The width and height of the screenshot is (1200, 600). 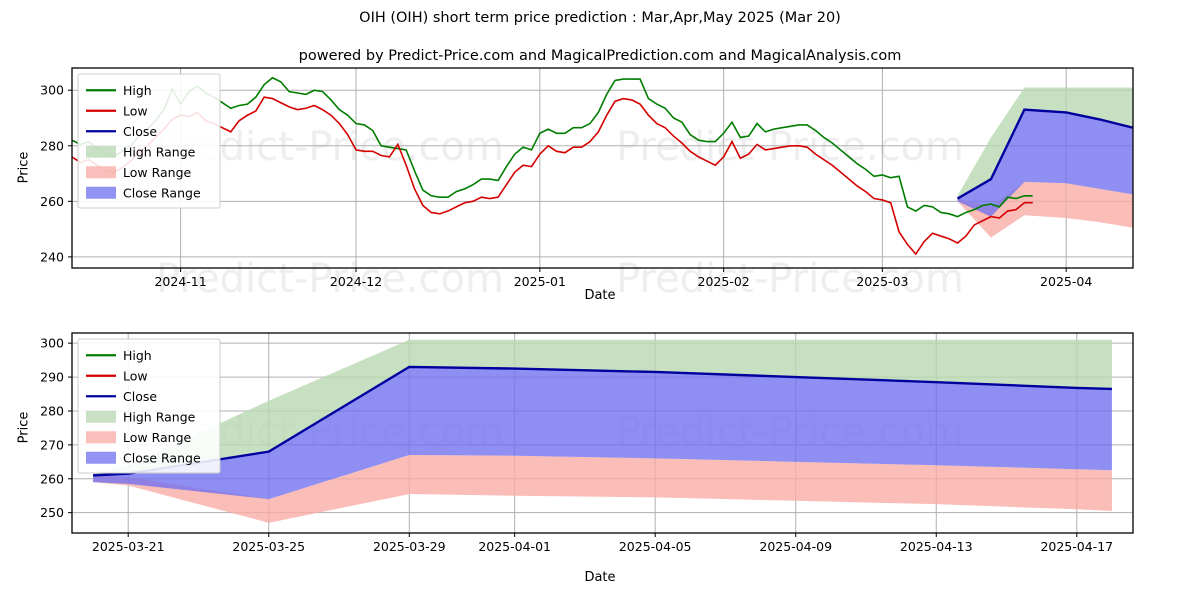 I want to click on x-tick-label: 2025-04, so click(x=1066, y=281).